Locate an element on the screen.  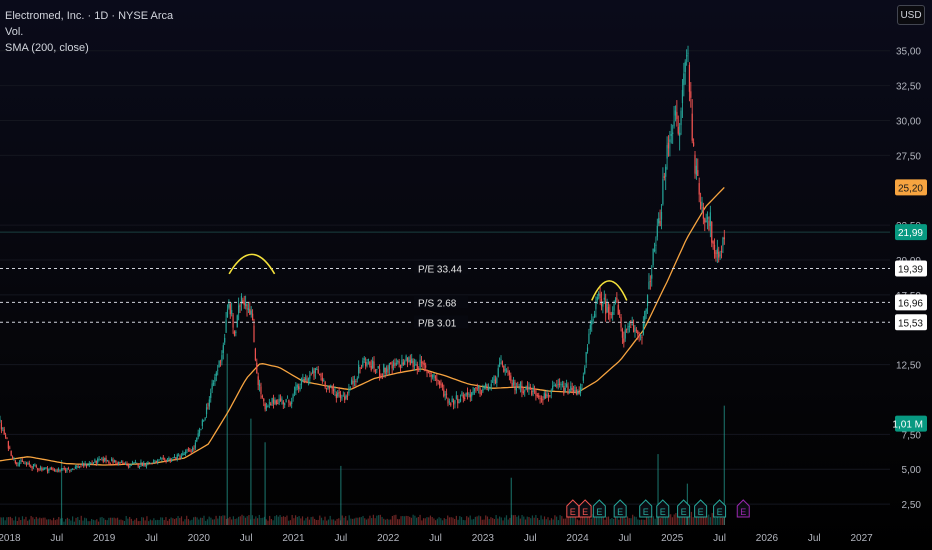
last-price-badge-bg is located at coordinates (911, 232).